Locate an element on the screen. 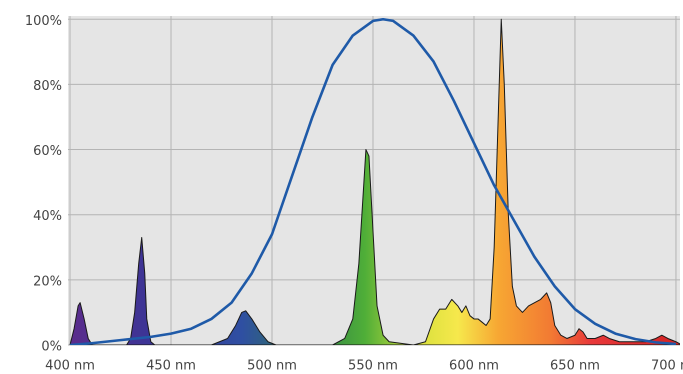  y-tick-label: 0% is located at coordinates (51, 347).